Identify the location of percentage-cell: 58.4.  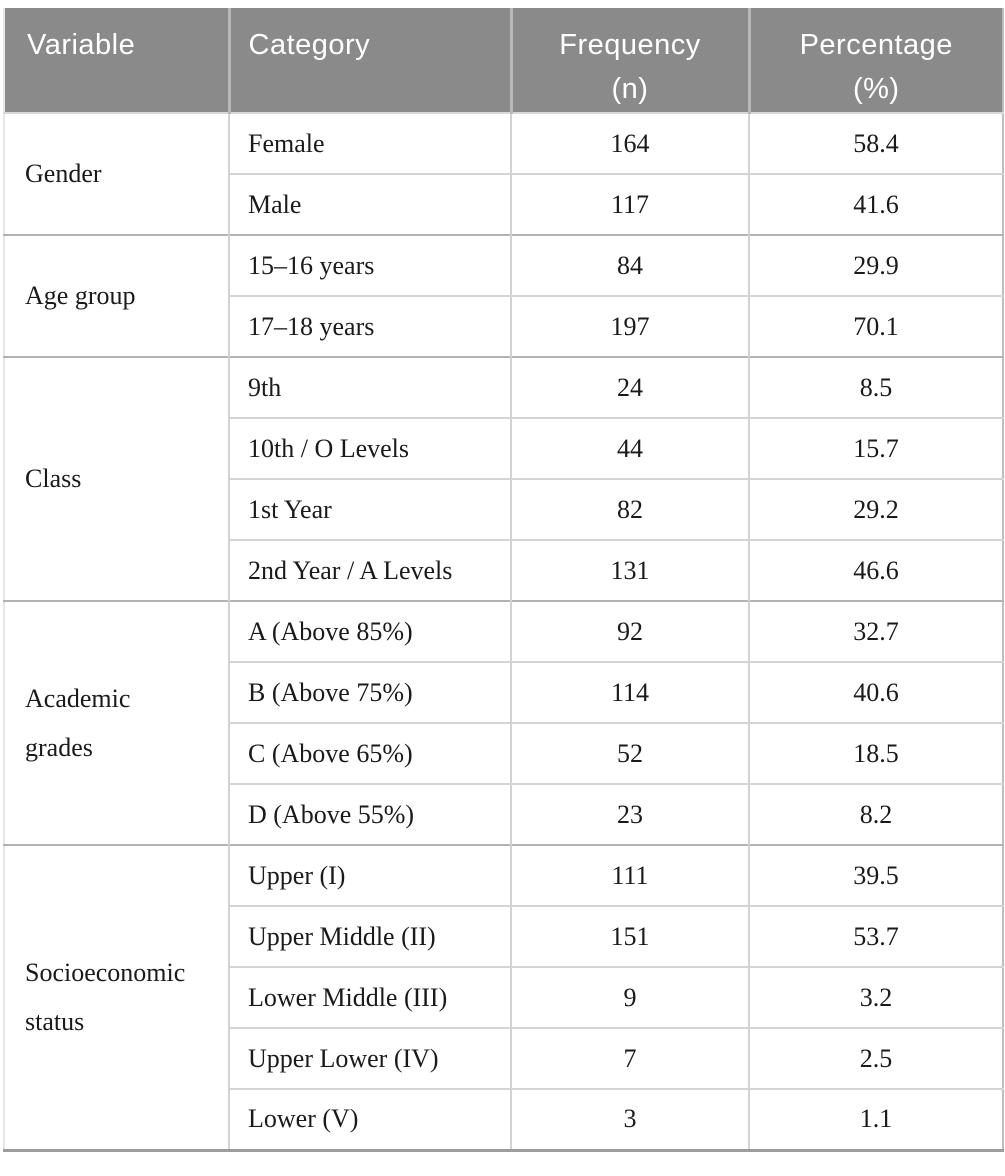
(875, 143).